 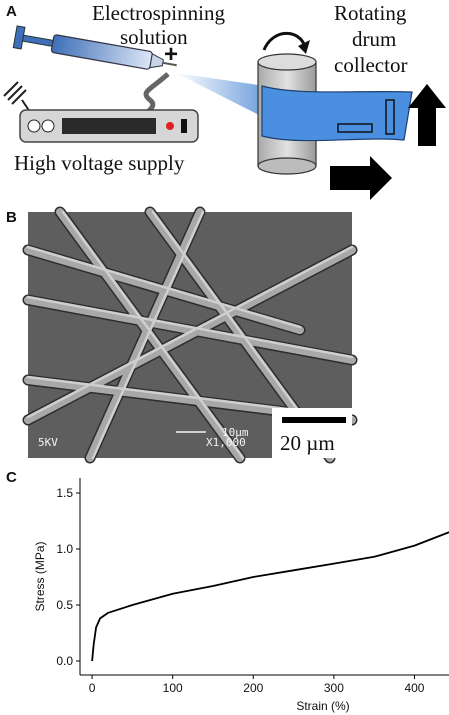 What do you see at coordinates (337, 113) in the screenshot?
I see `fiber-sheet` at bounding box center [337, 113].